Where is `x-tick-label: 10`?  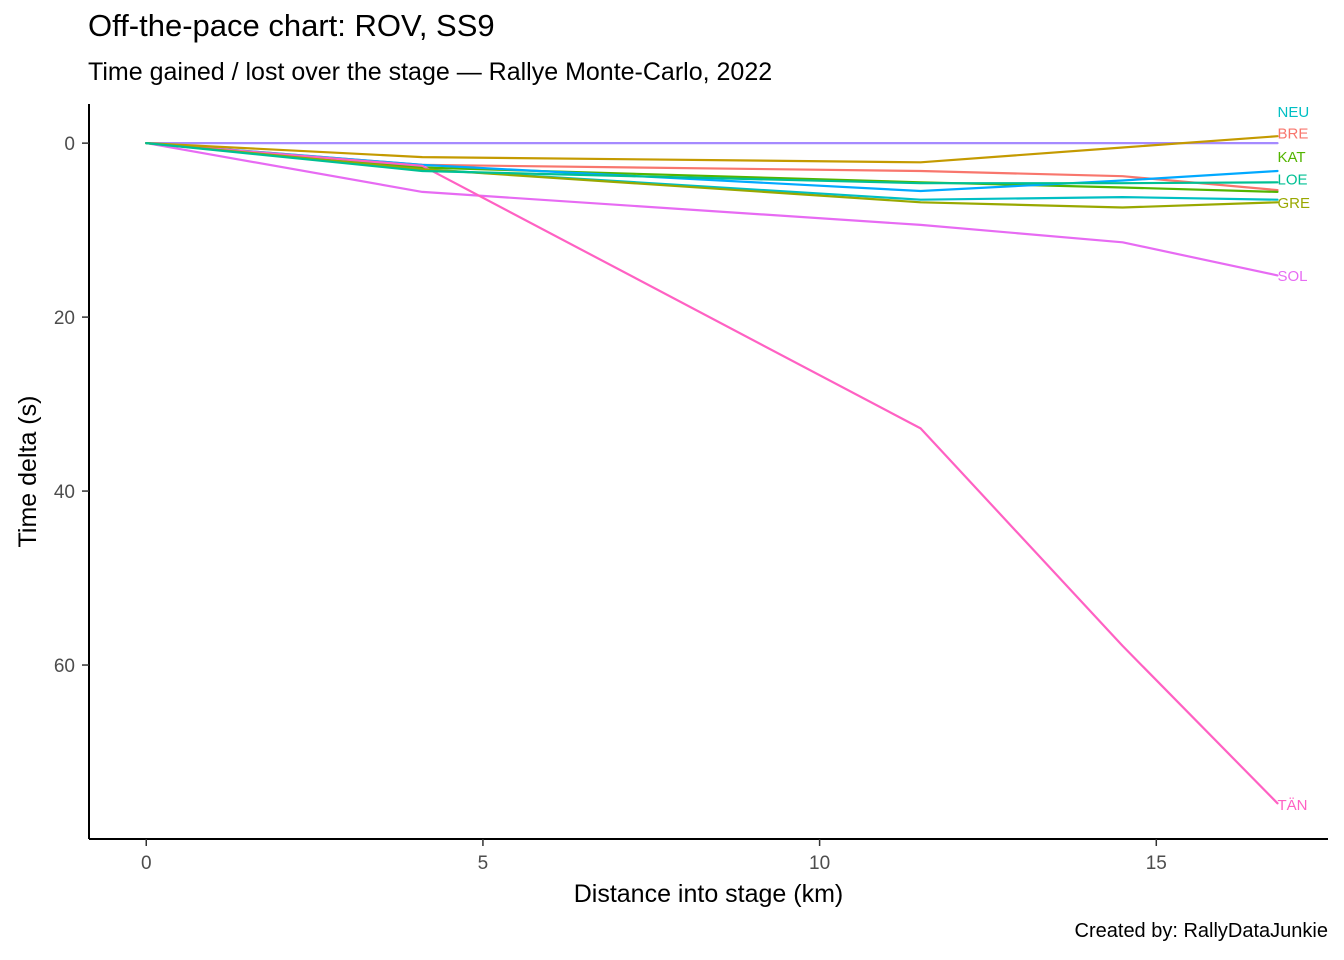
x-tick-label: 10 is located at coordinates (819, 863).